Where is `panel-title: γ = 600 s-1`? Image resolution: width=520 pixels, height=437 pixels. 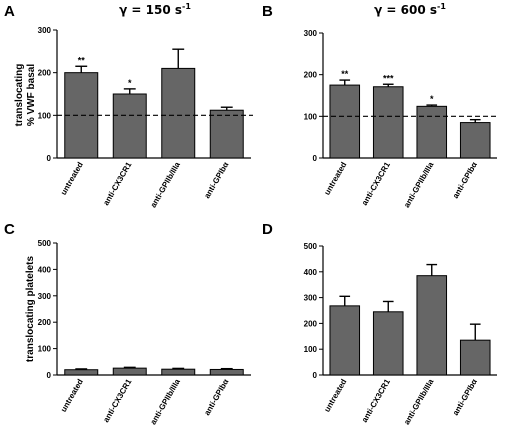 panel-title: γ = 600 s-1 is located at coordinates (410, 9).